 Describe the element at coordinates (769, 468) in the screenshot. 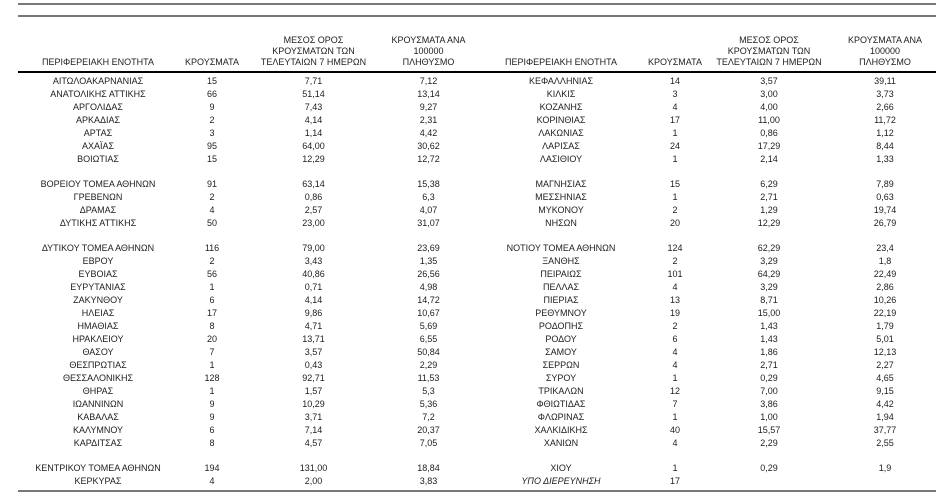

I see `right-avg7-cell: 0,29` at that location.